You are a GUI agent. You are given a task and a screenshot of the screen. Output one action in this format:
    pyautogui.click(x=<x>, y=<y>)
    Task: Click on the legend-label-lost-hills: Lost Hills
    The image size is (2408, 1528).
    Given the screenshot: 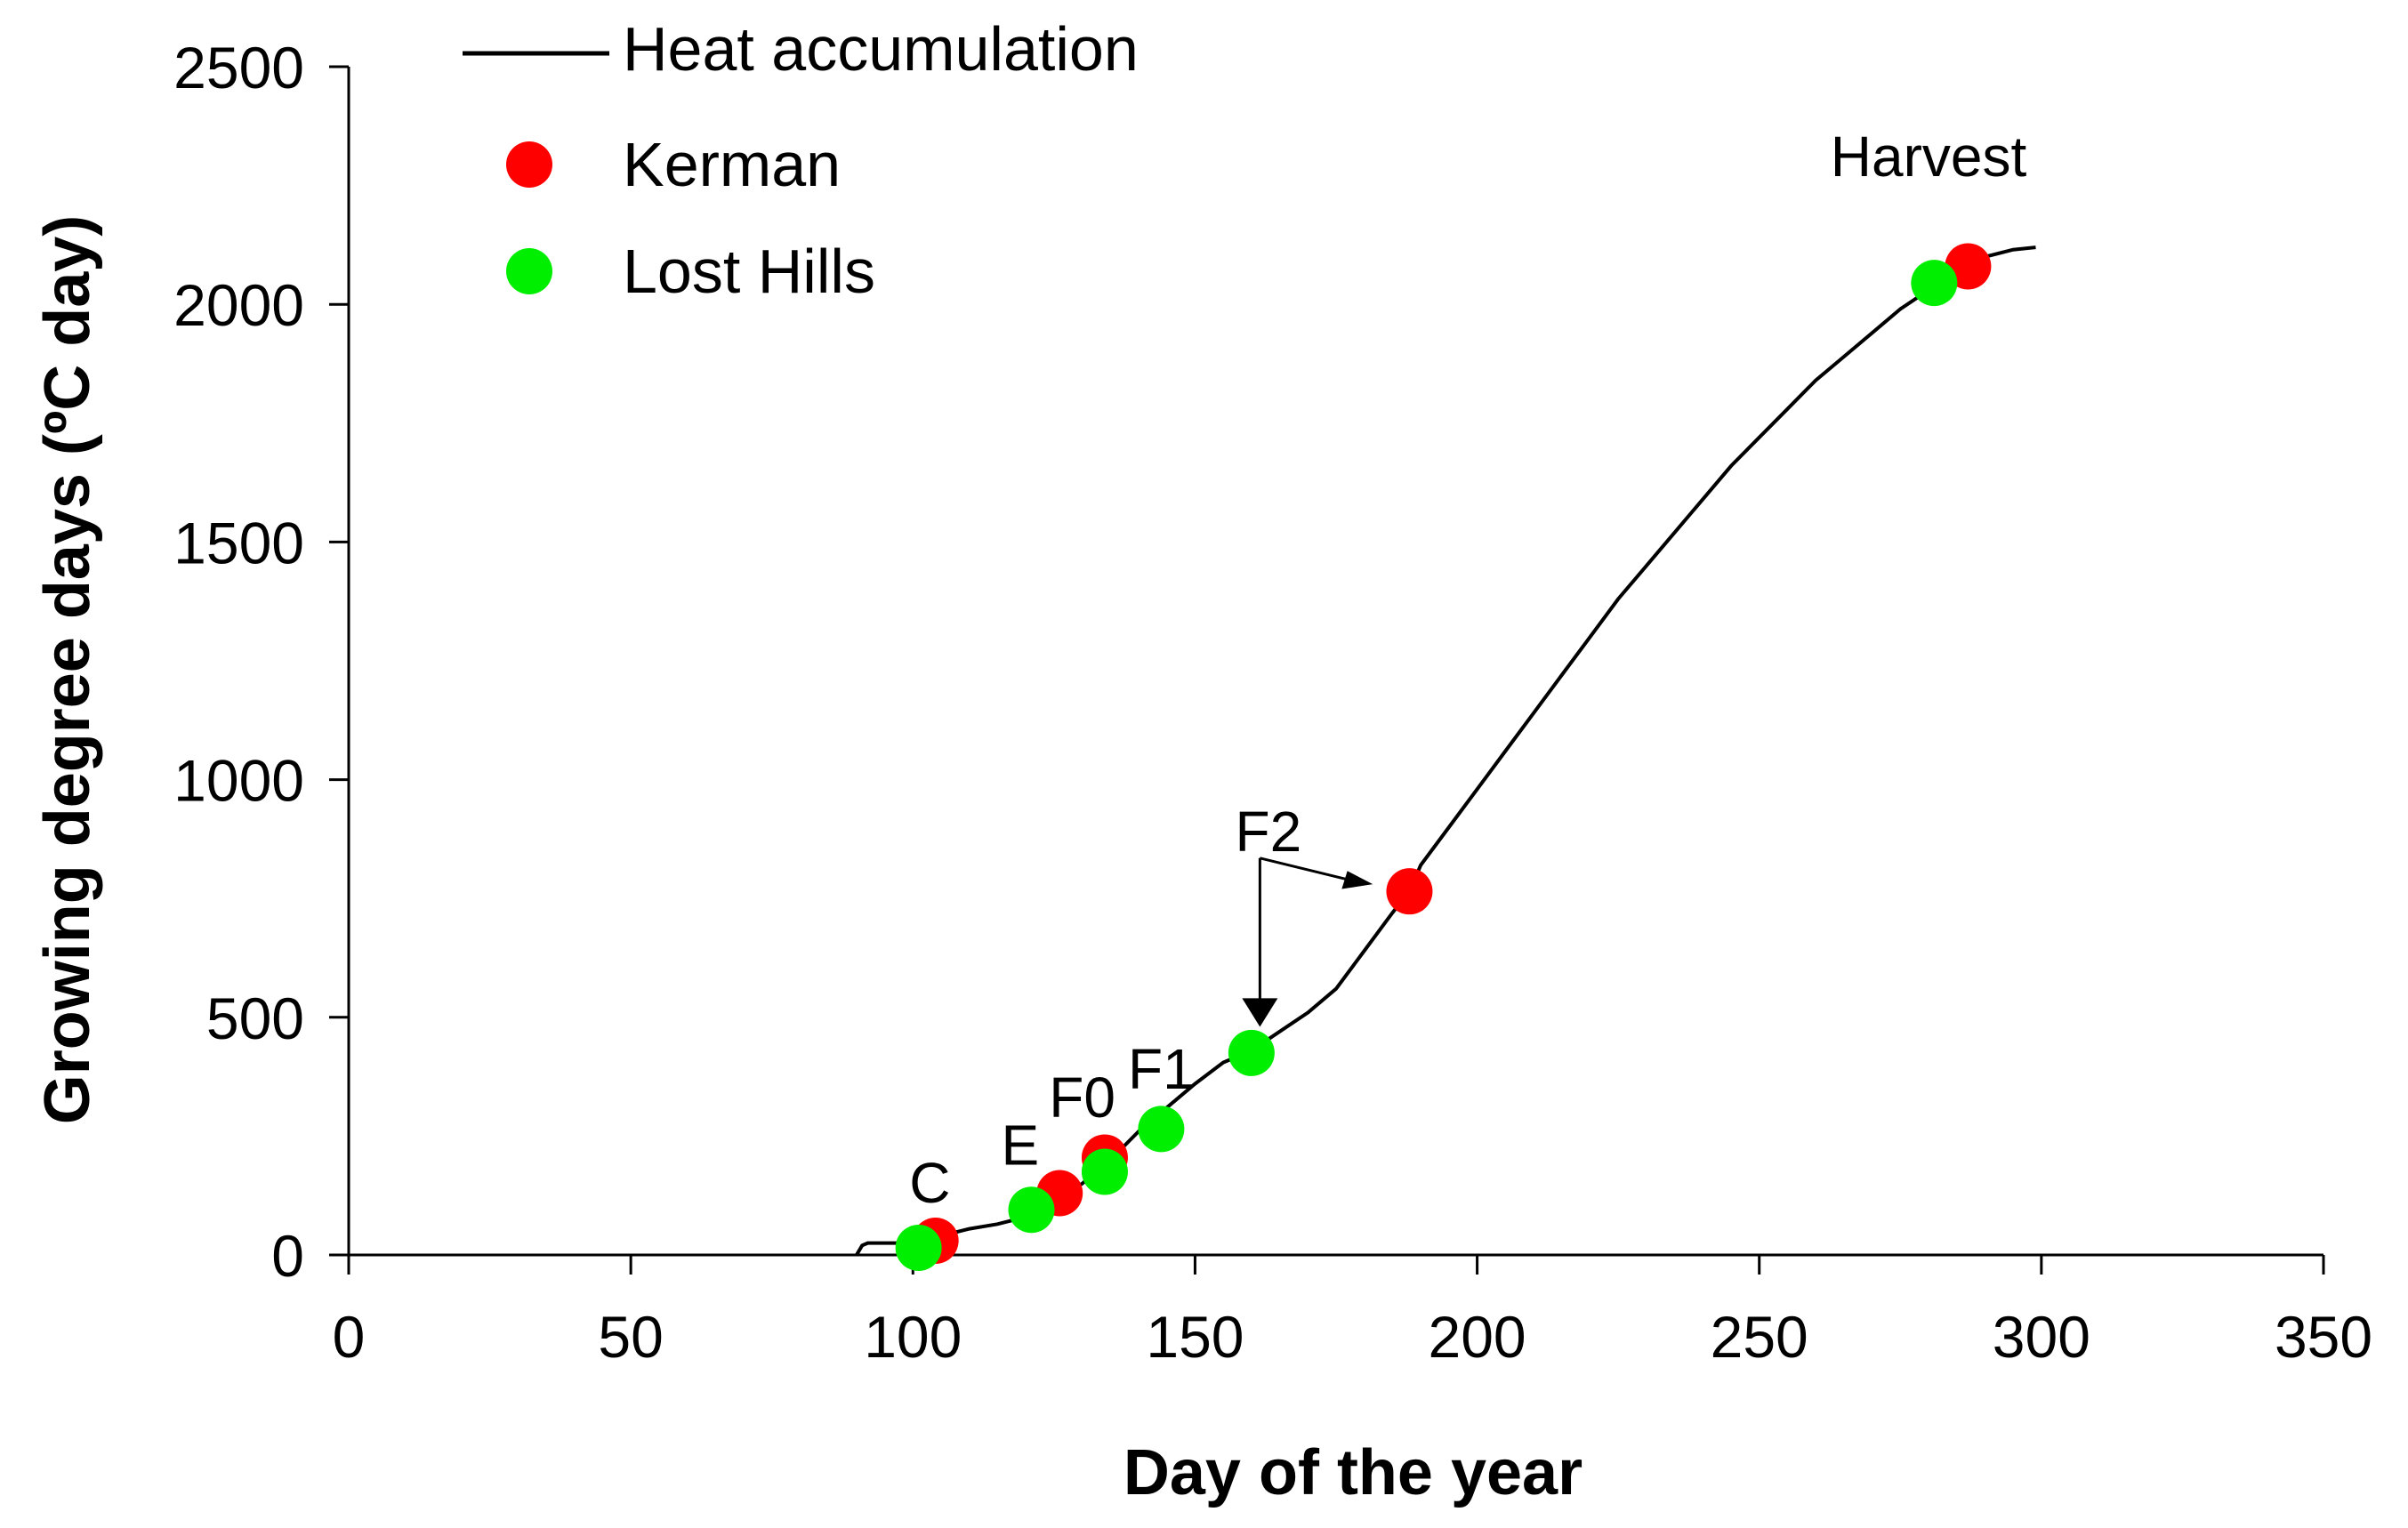 What is the action you would take?
    pyautogui.click(x=749, y=271)
    